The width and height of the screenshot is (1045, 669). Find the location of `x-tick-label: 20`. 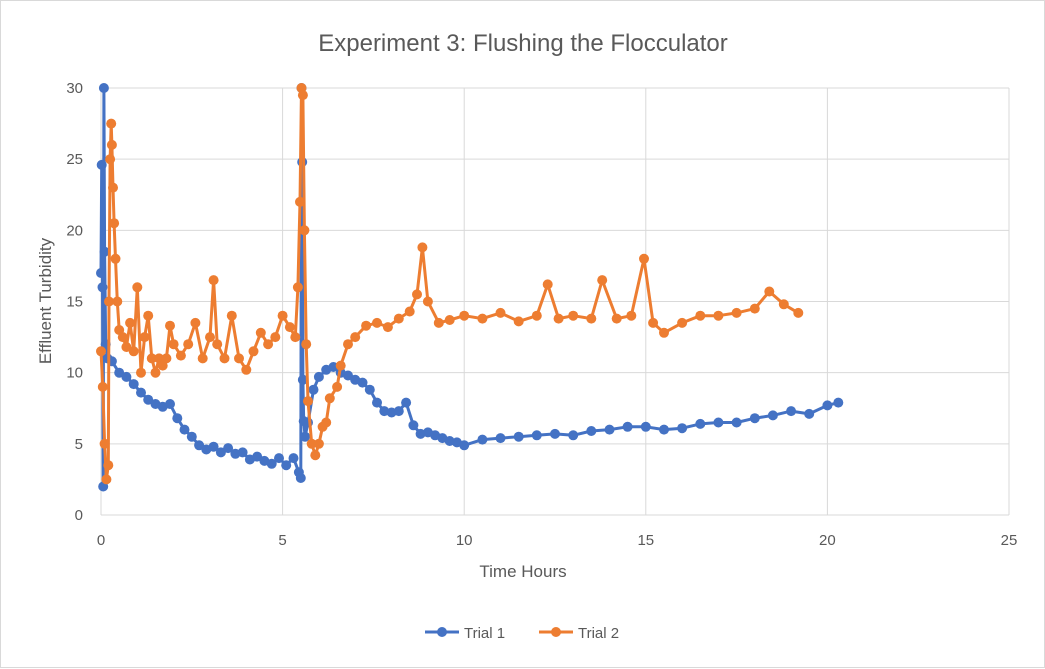

x-tick-label: 20 is located at coordinates (827, 540).